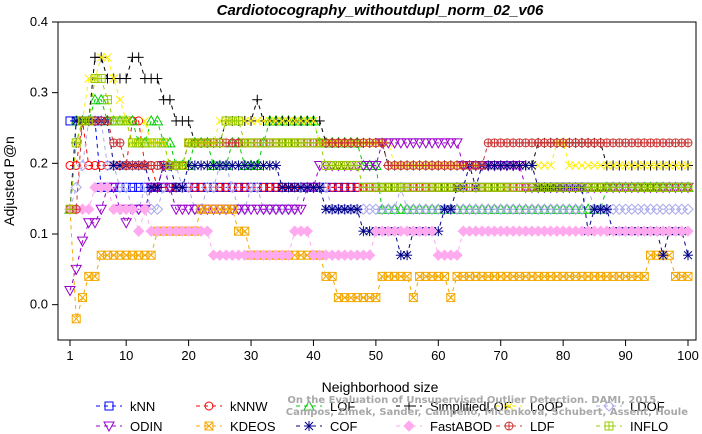 This screenshot has height=434, width=702. What do you see at coordinates (344, 426) in the screenshot?
I see `legend-label: COF` at bounding box center [344, 426].